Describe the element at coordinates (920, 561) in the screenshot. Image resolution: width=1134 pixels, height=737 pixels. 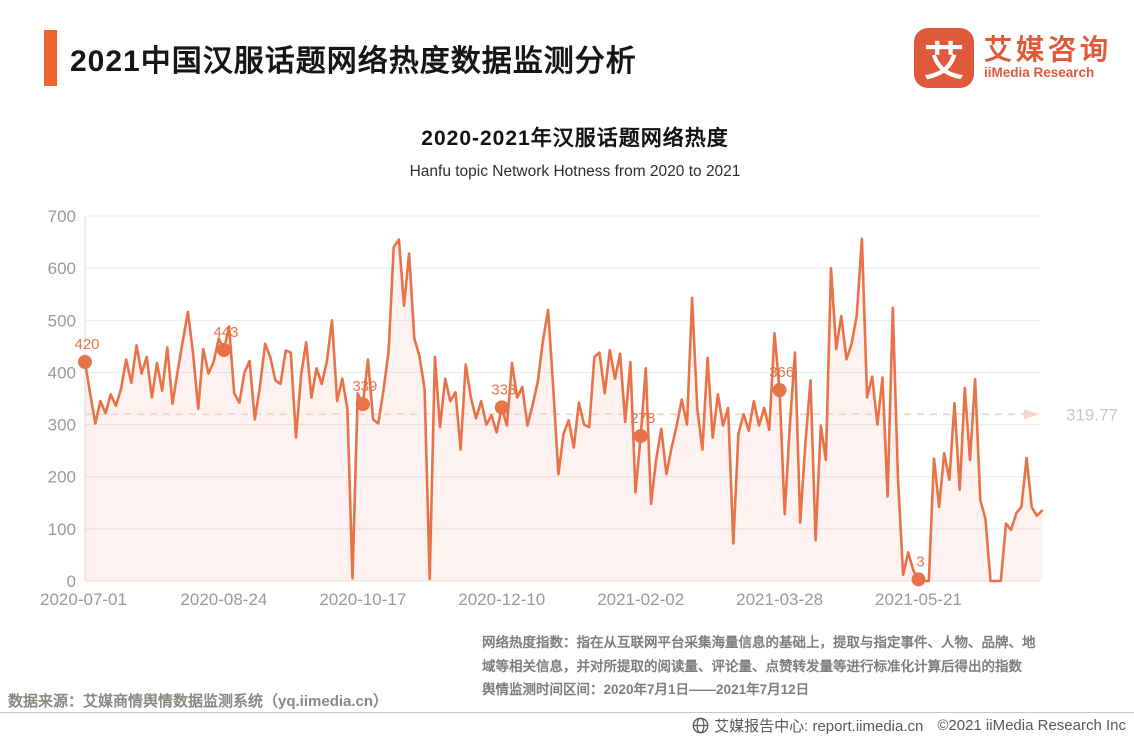
I see `data-point-label: 3` at that location.